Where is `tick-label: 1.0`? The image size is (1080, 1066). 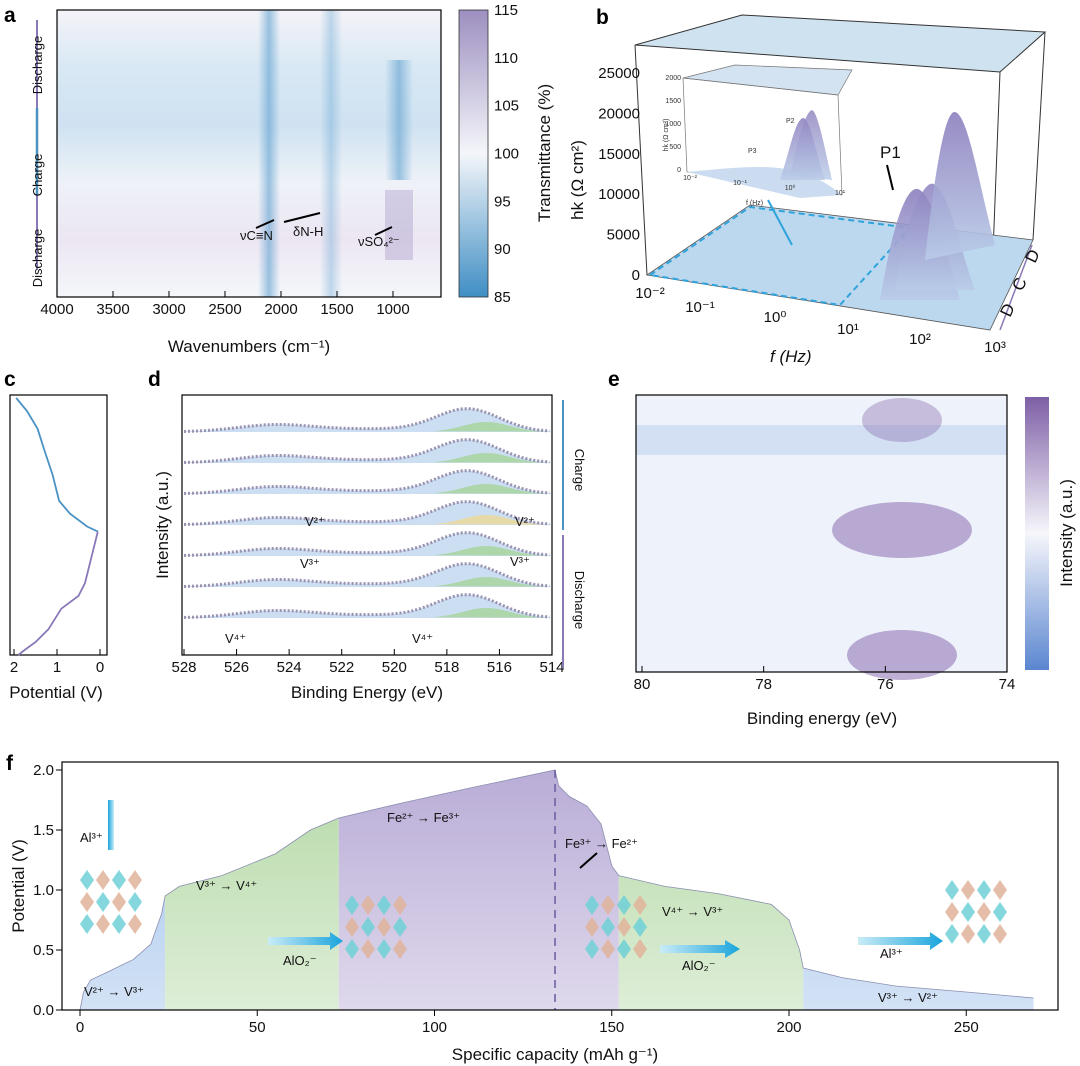 tick-label: 1.0 is located at coordinates (43, 890).